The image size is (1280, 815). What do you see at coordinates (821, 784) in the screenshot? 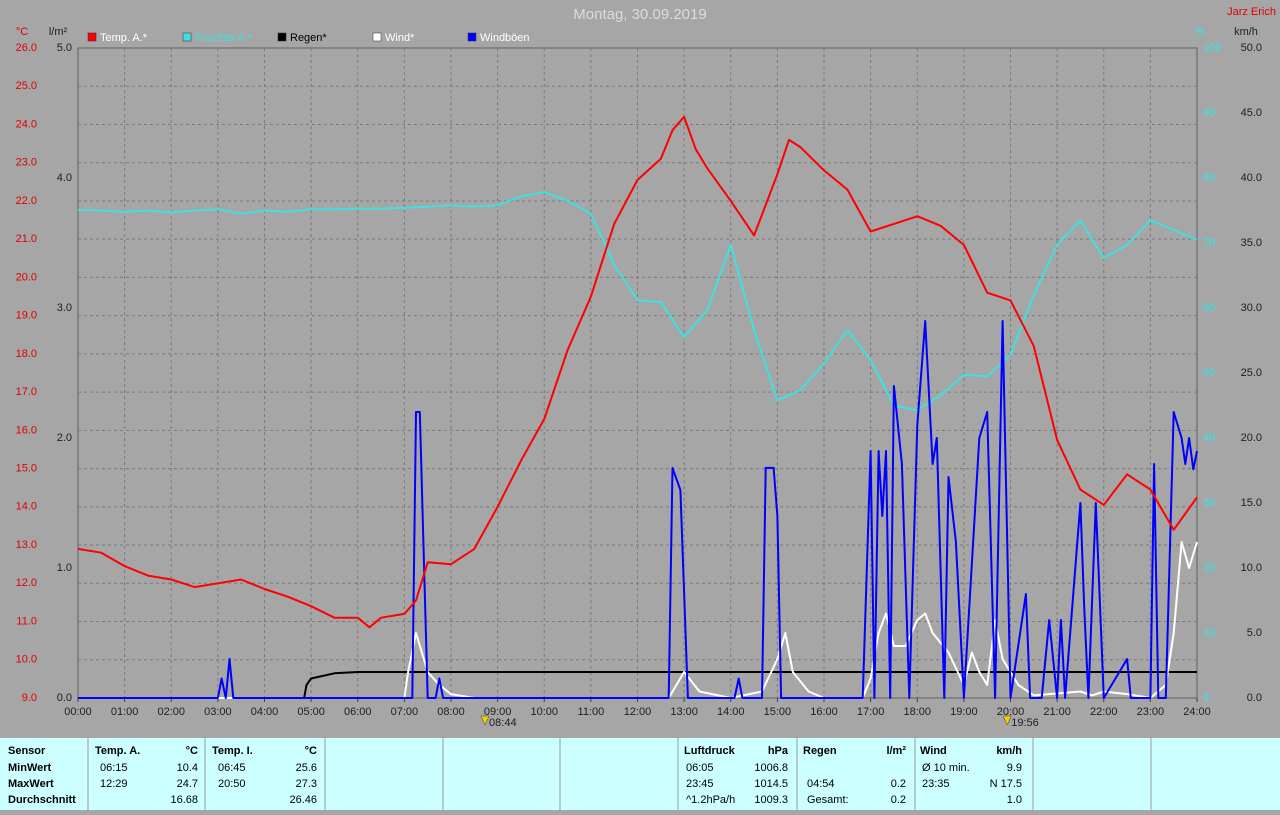
I see `table-cell: 04:54` at bounding box center [821, 784].